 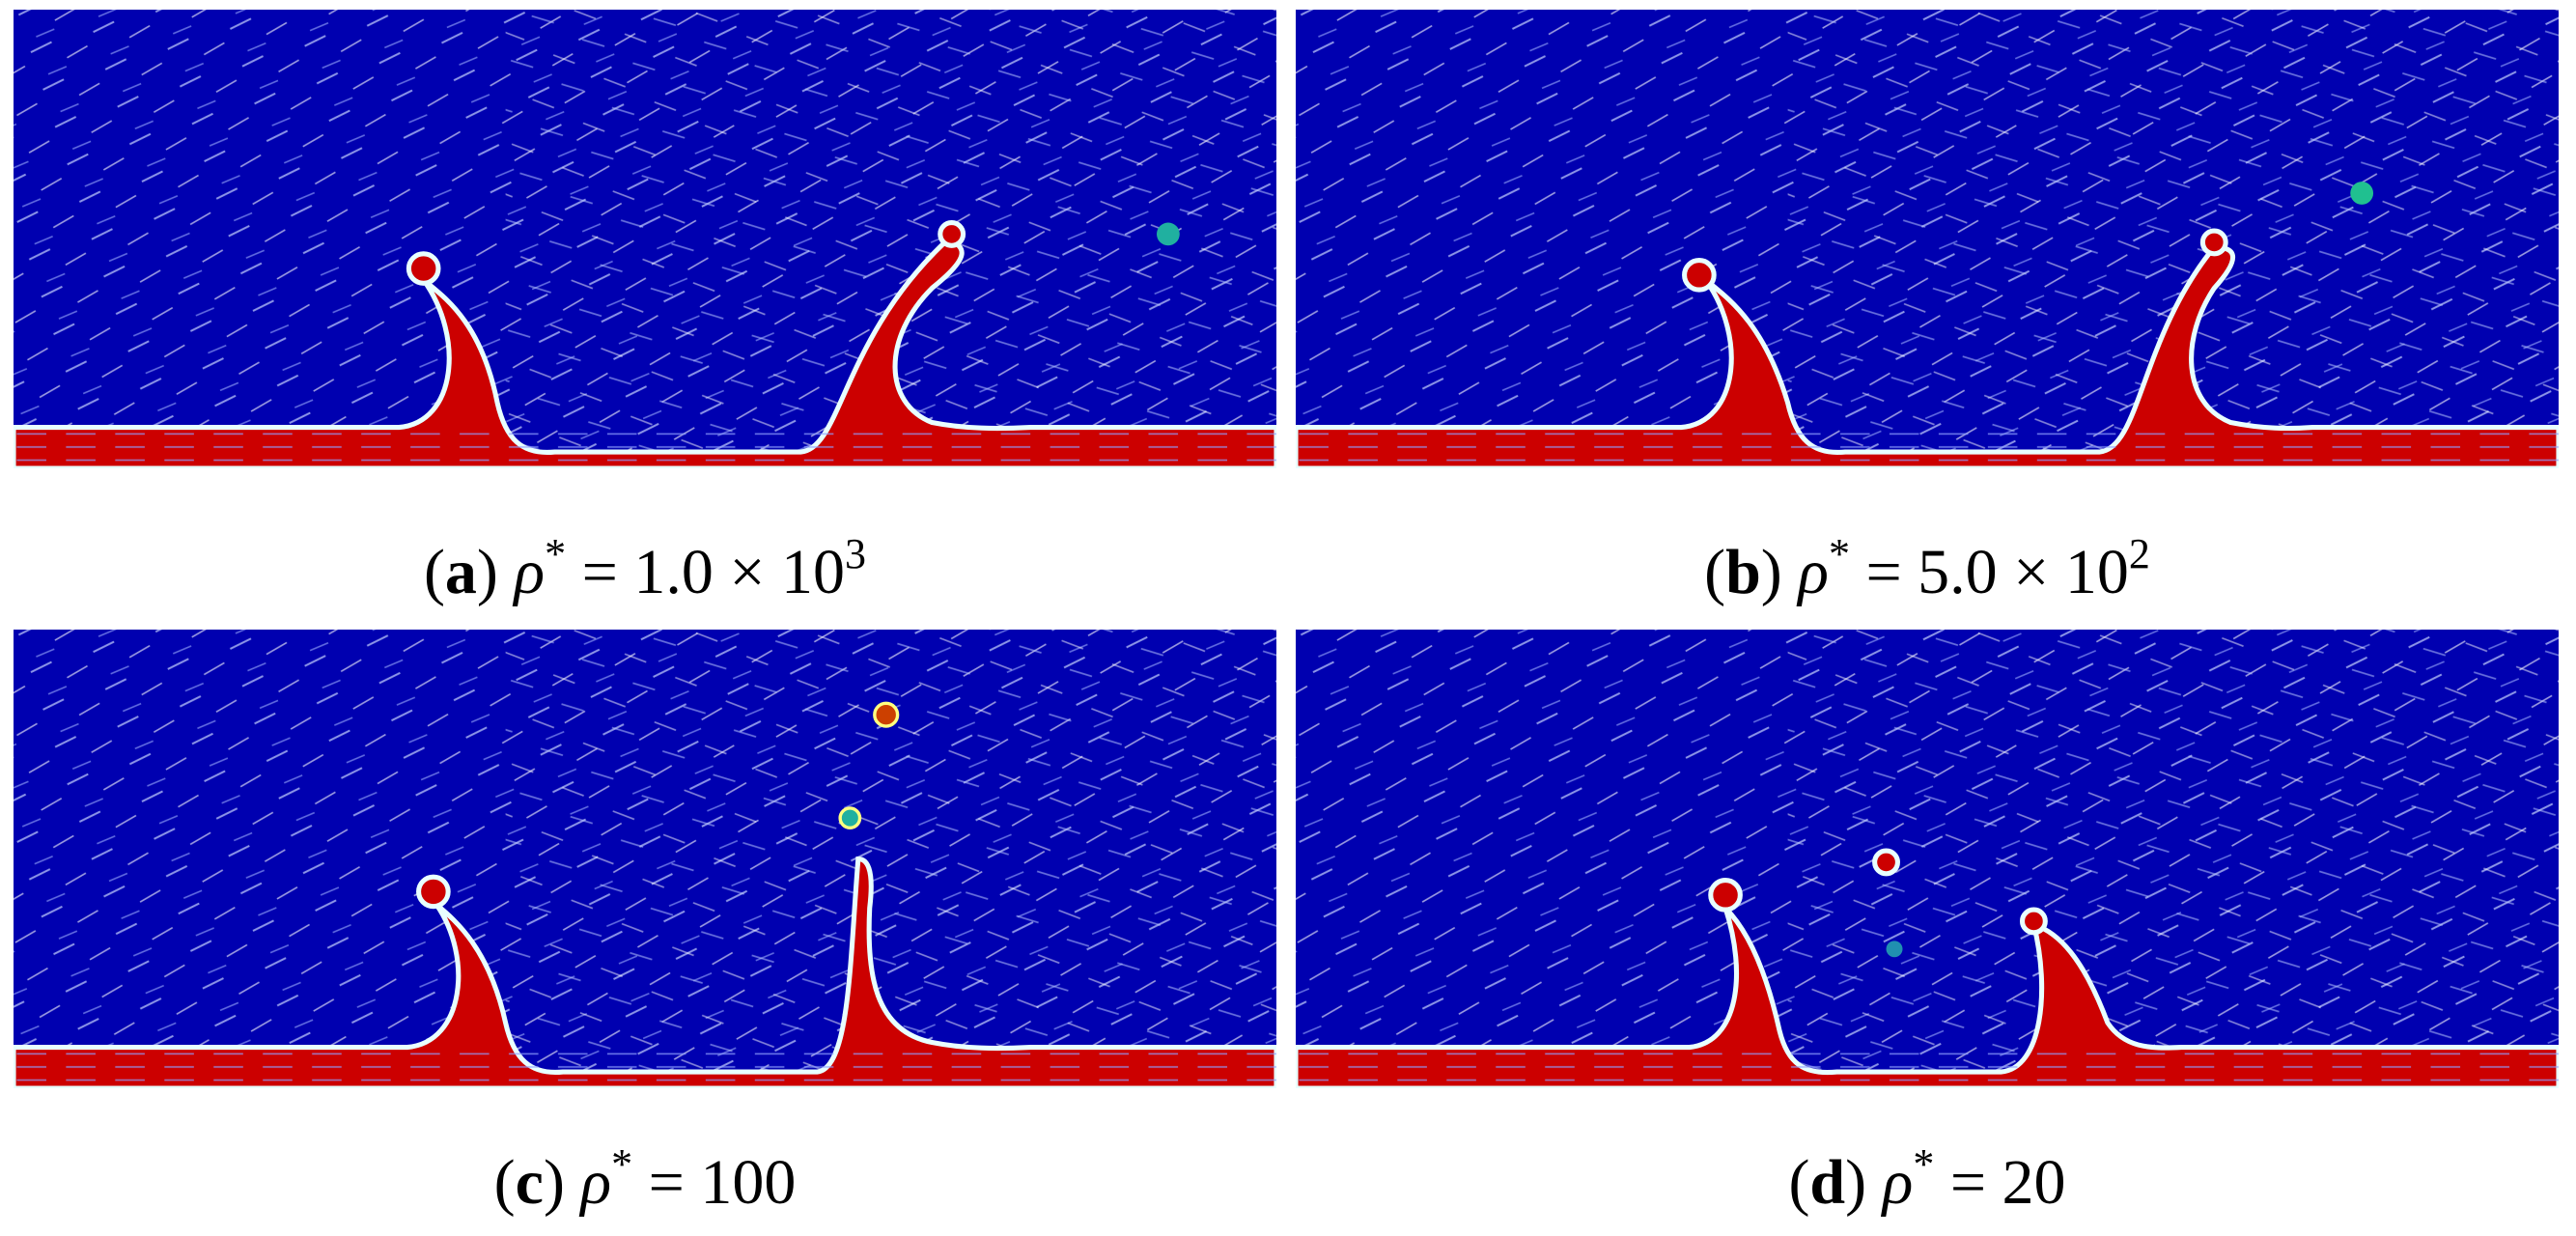 What do you see at coordinates (714, 572) in the screenshot?
I see `caption-rhs: = 1.0 × 10` at bounding box center [714, 572].